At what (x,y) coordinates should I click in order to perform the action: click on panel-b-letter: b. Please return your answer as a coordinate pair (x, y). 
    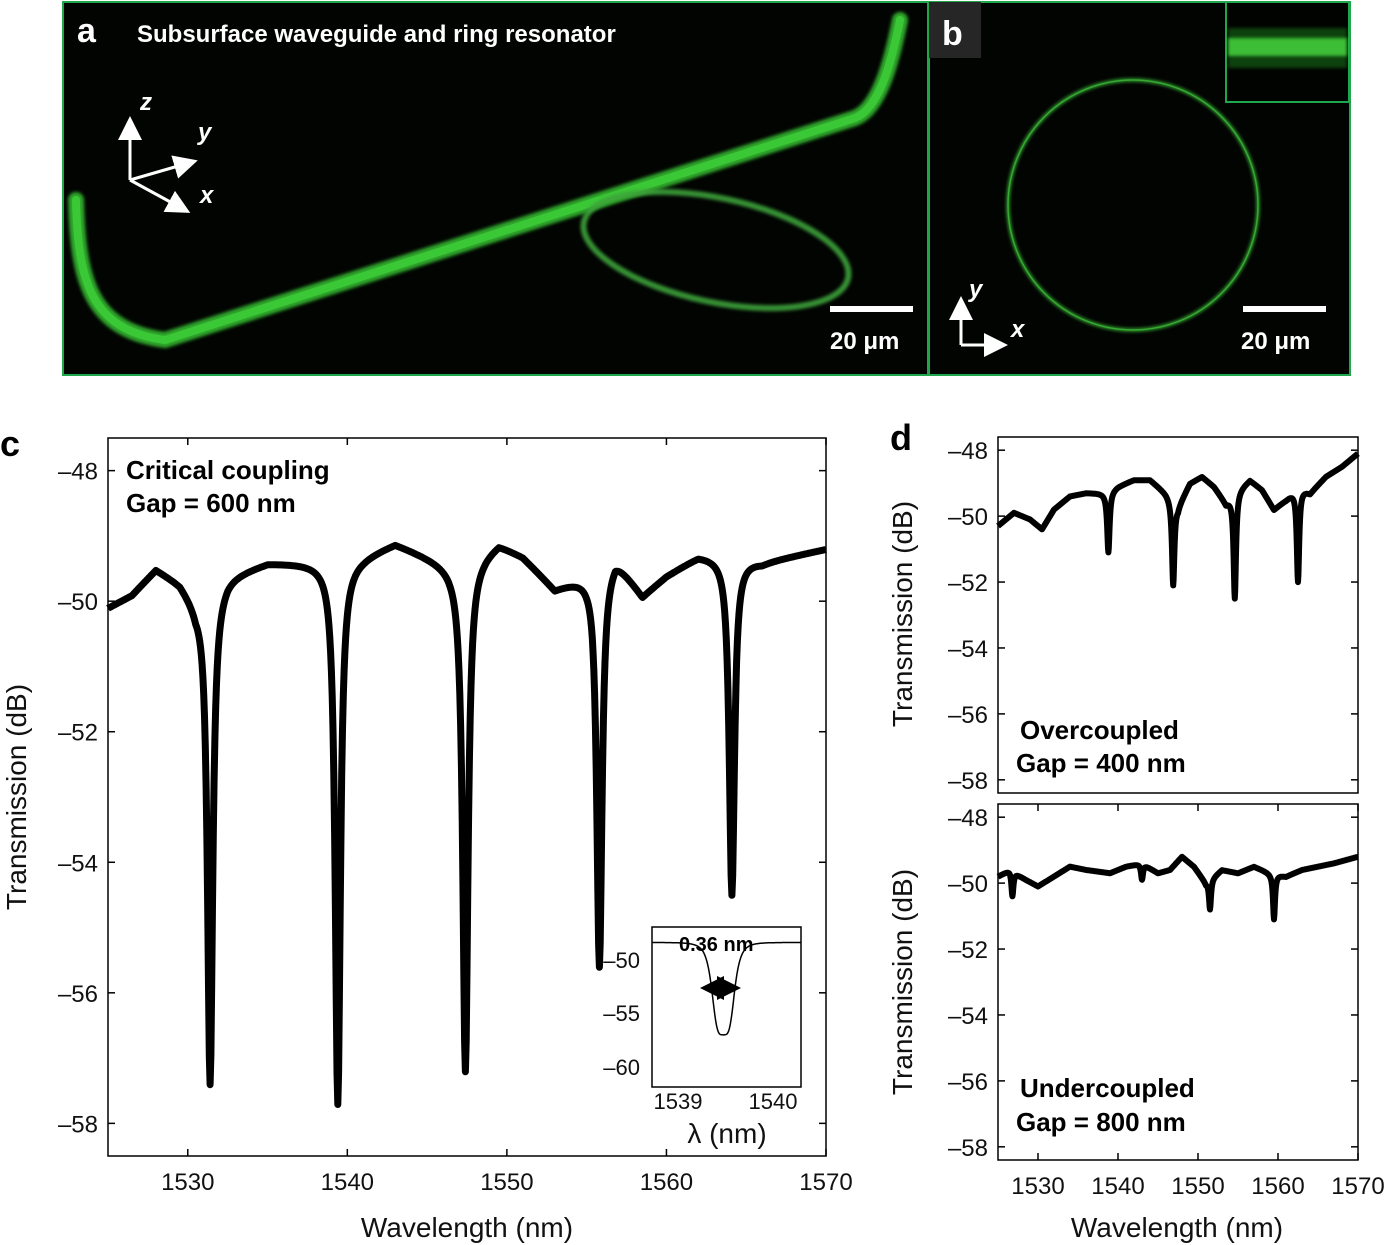
    Looking at the image, I should click on (952, 34).